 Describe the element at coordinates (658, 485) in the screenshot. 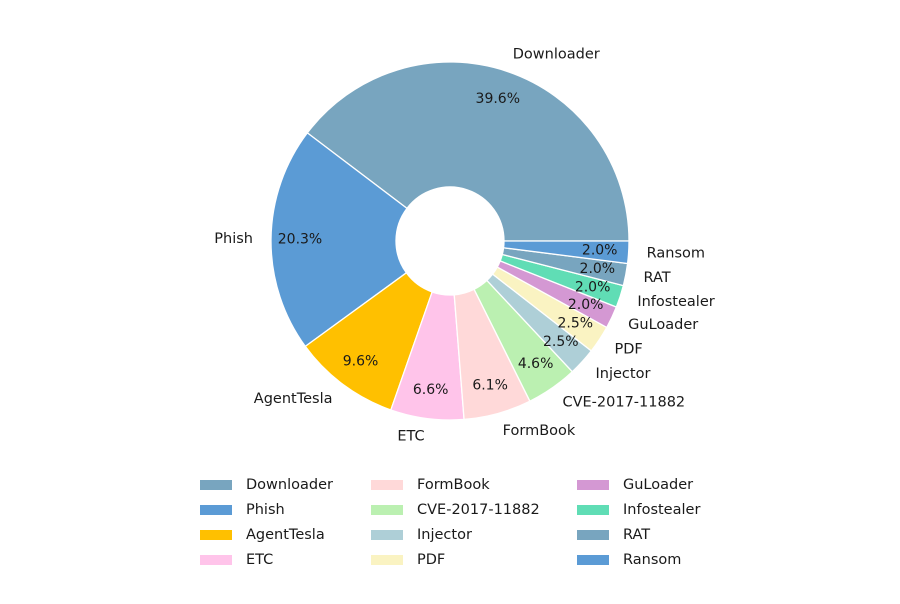

I see `legend-label-guloader: GuLoader` at that location.